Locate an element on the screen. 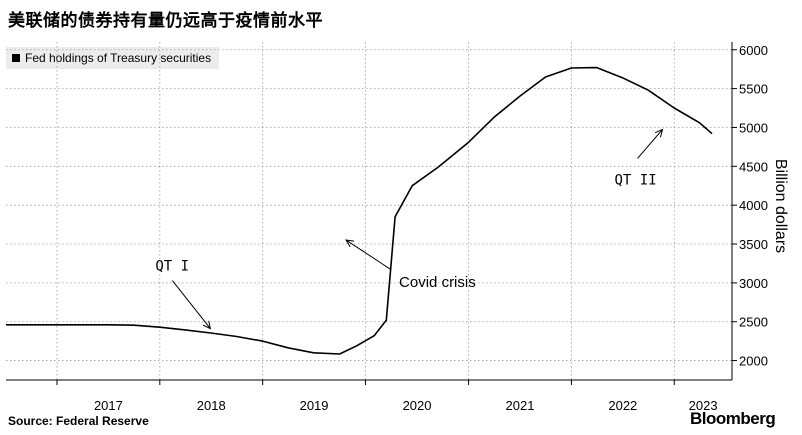 The height and width of the screenshot is (435, 802). y-tick-label: 5500 is located at coordinates (753, 89).